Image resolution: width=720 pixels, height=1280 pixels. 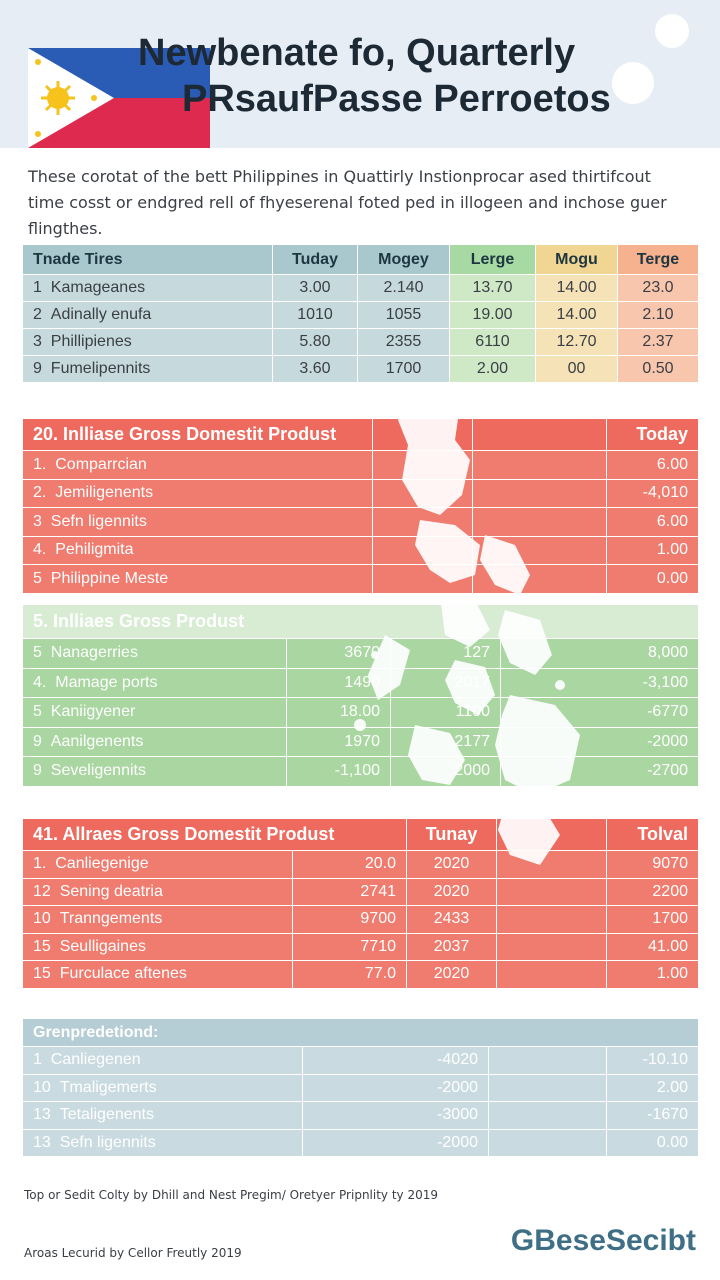 I want to click on table-row: 1 Kamageanes 3.00 2.140 13.70 14.00 23.0, so click(x=360, y=288).